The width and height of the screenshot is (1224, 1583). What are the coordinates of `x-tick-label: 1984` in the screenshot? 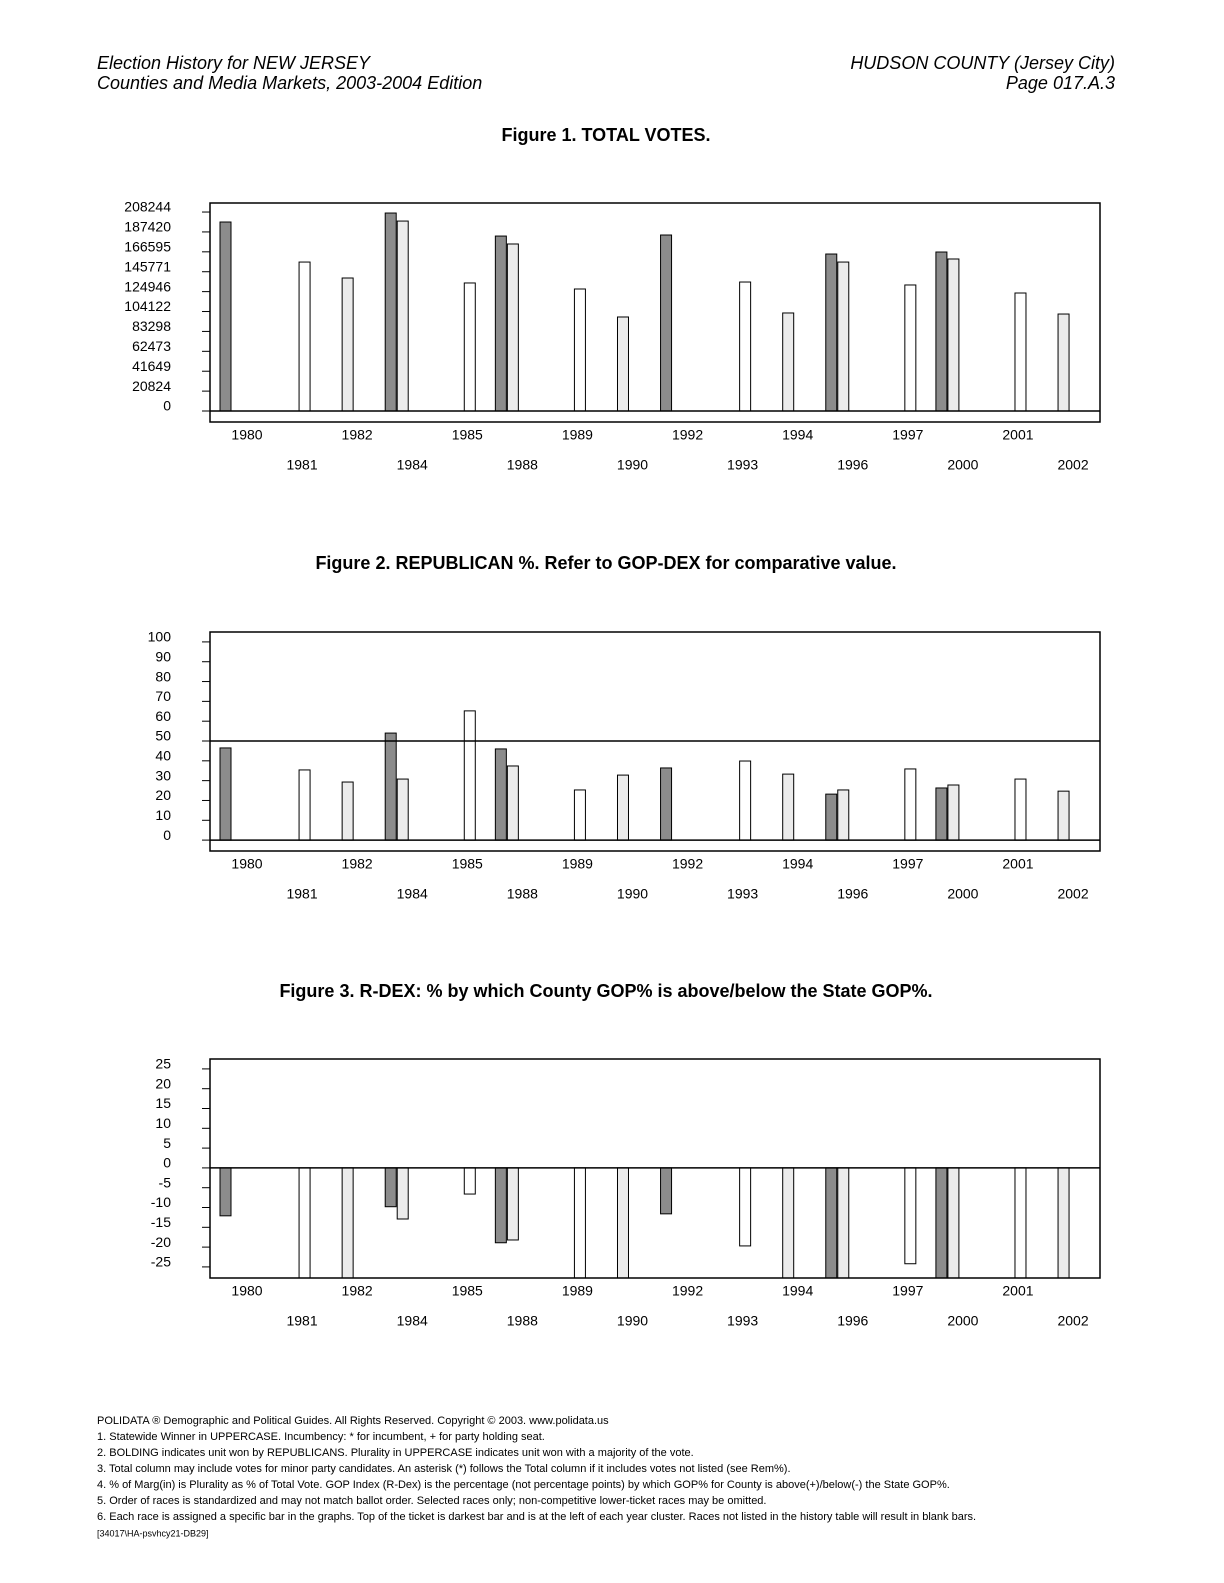 It's located at (412, 894).